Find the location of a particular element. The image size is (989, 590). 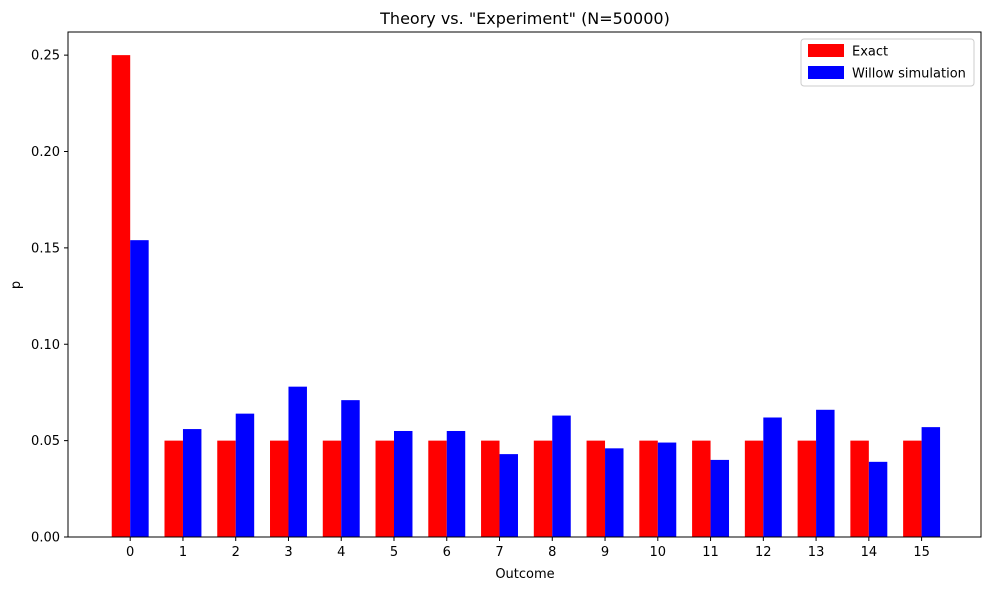

y-tick-label: 0.10 is located at coordinates (45, 345).